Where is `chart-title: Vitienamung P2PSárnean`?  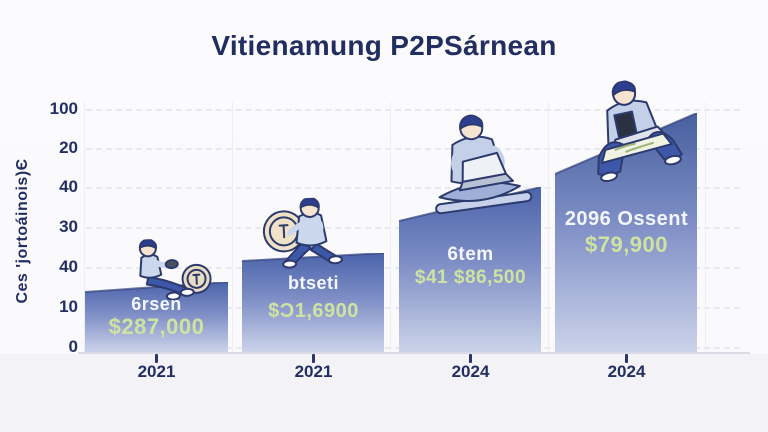 chart-title: Vitienamung P2PSárnean is located at coordinates (384, 45).